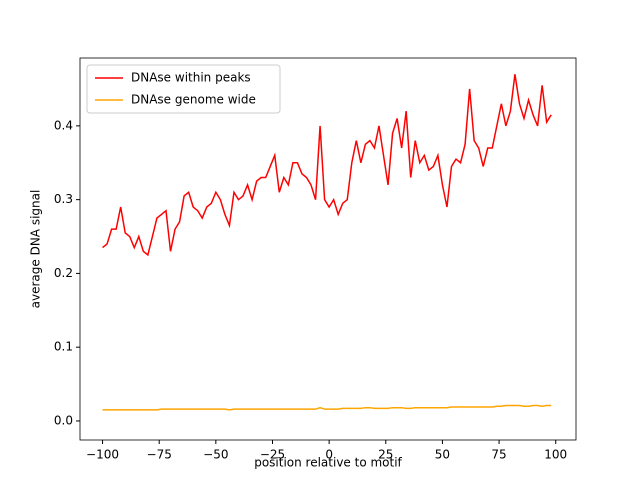  Describe the element at coordinates (63, 199) in the screenshot. I see `y-tick-label: 0.3` at that location.